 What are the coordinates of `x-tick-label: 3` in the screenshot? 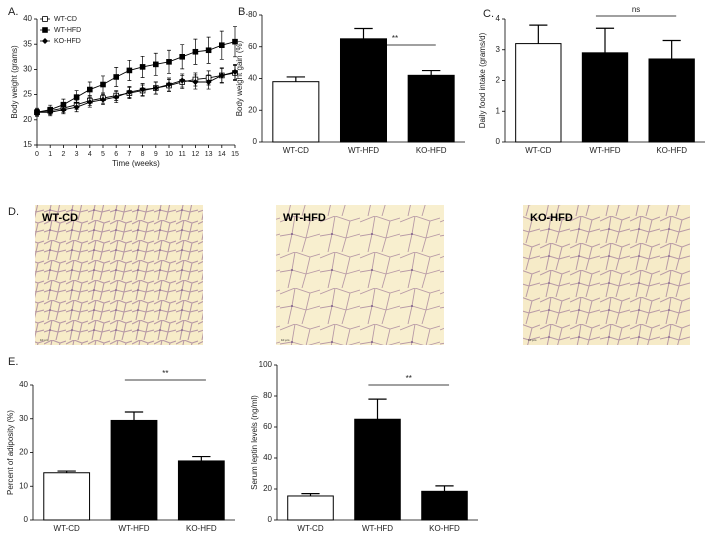 It's located at (77, 154).